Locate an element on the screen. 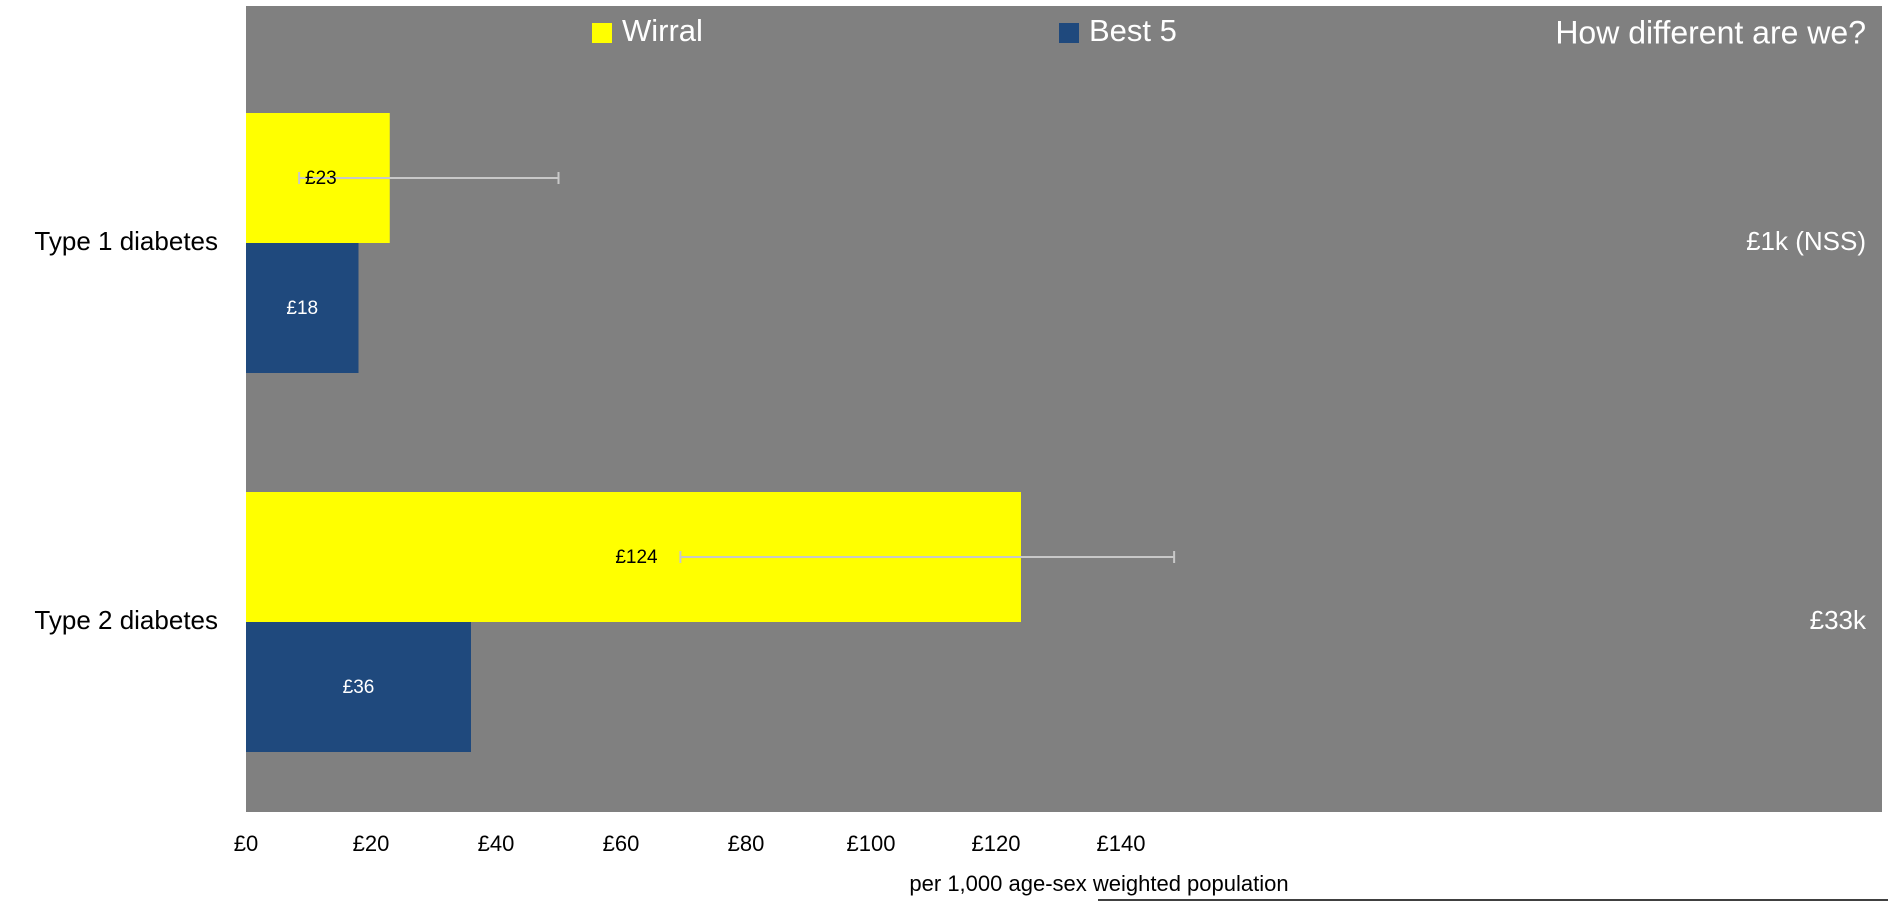  data-label-wirral-0: £23 is located at coordinates (321, 178).